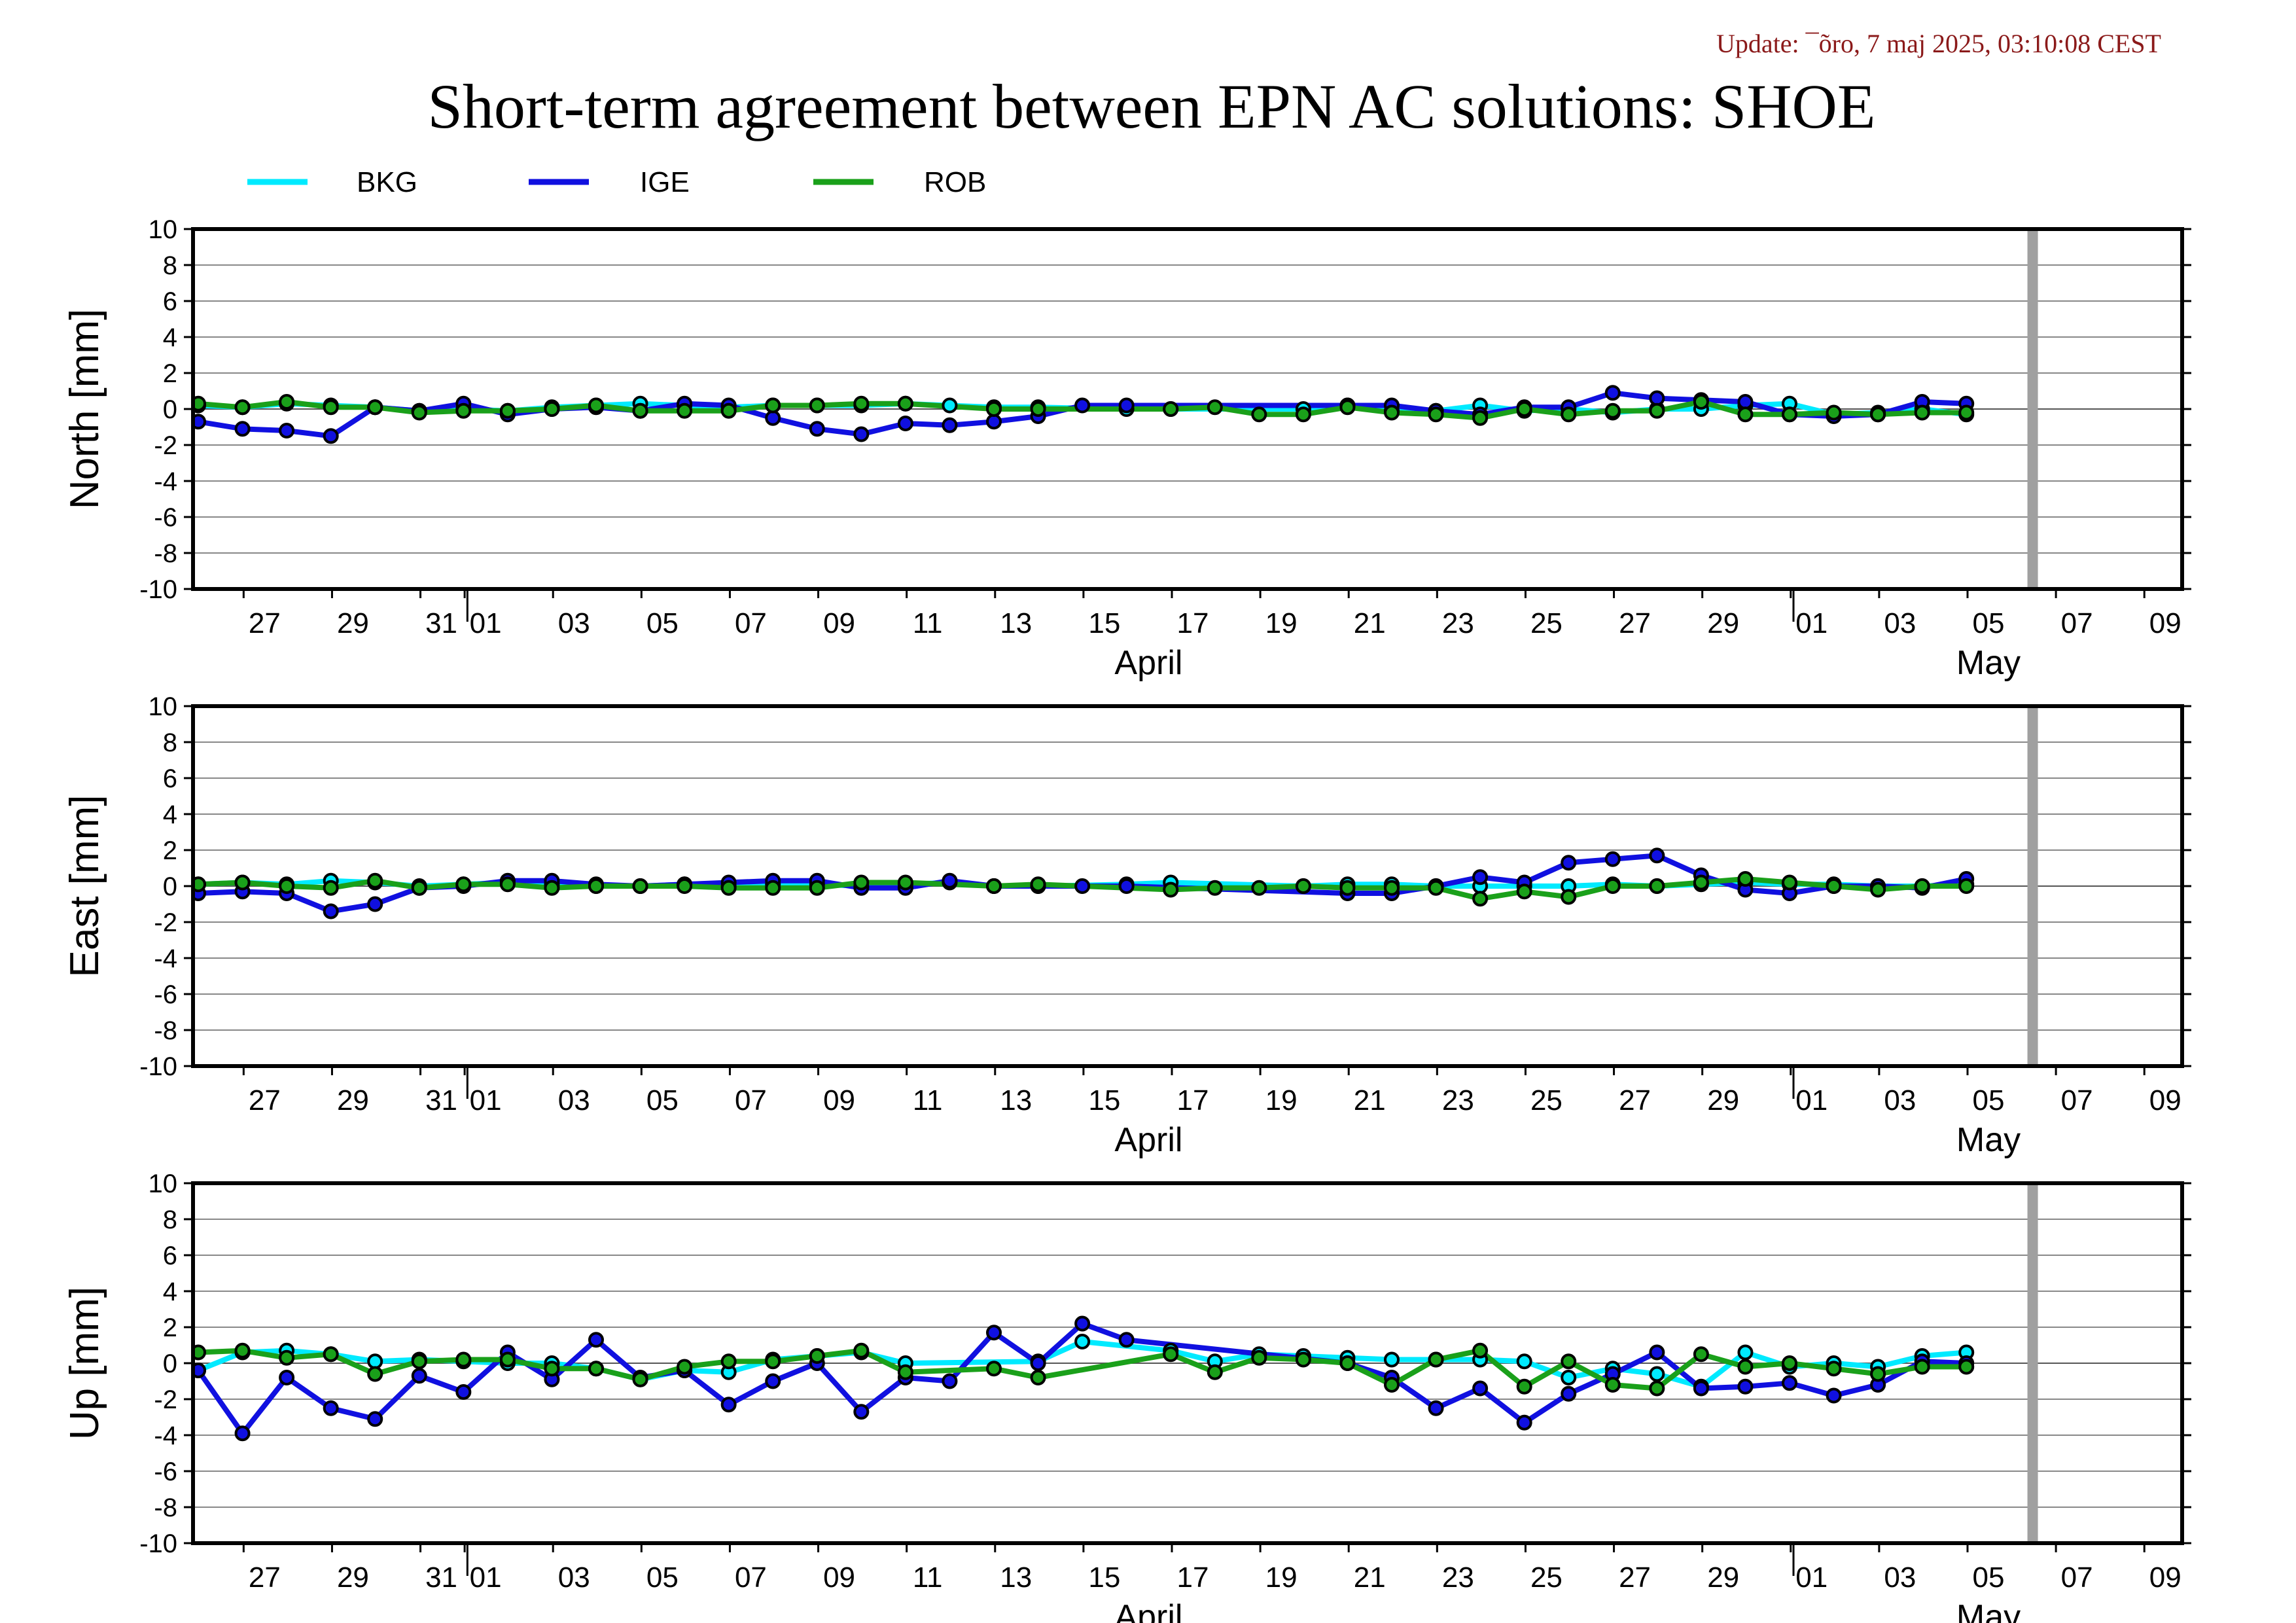 The width and height of the screenshot is (2296, 1623). What do you see at coordinates (170, 886) in the screenshot?
I see `y-tick-label: 0` at bounding box center [170, 886].